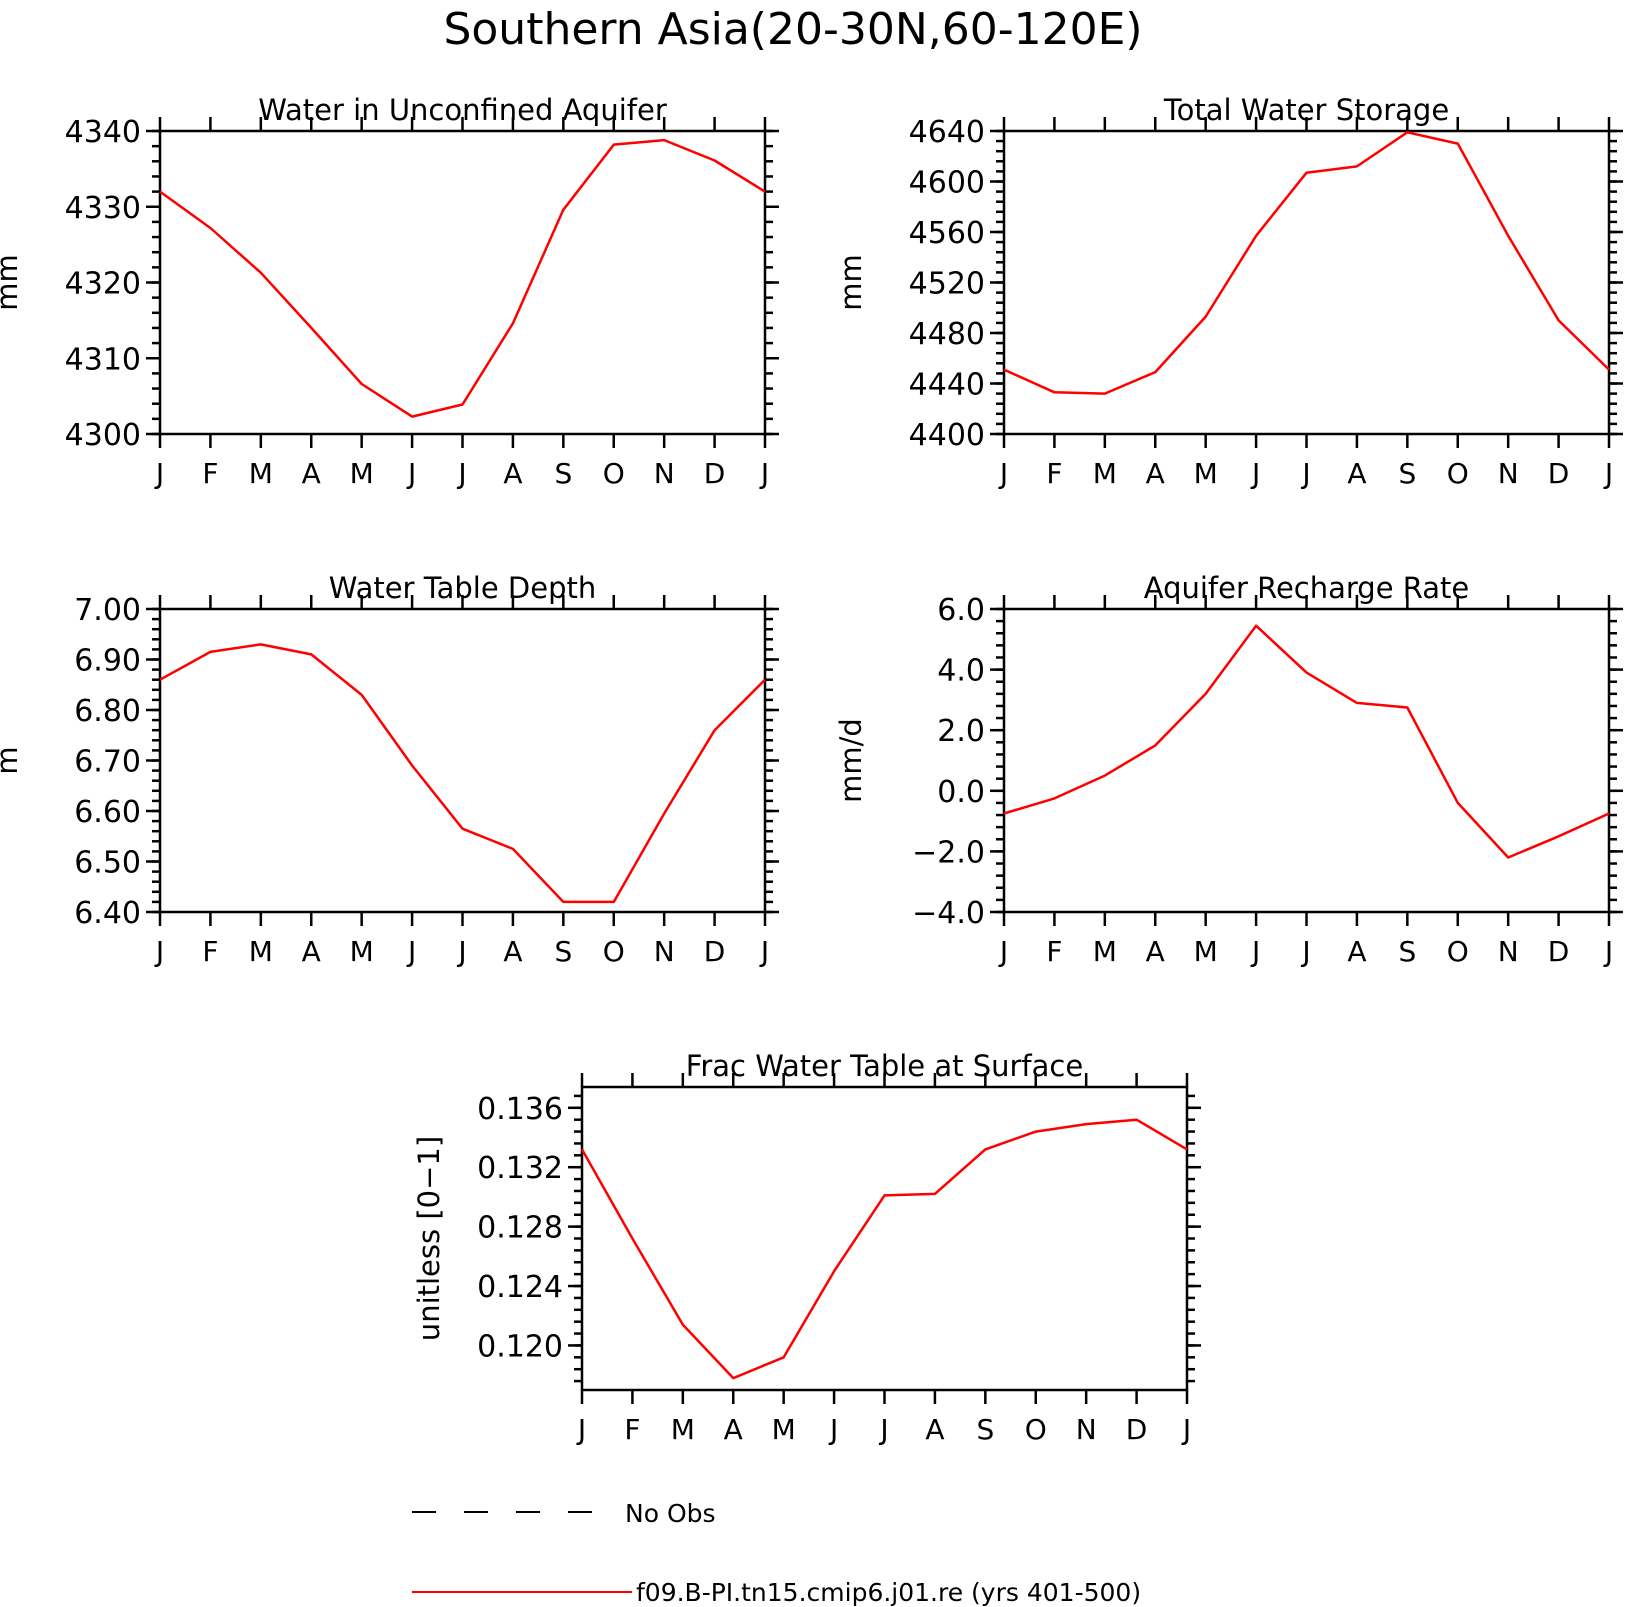 The width and height of the screenshot is (1626, 1607). Describe the element at coordinates (851, 760) in the screenshot. I see `y-axis-label: mm/d` at that location.